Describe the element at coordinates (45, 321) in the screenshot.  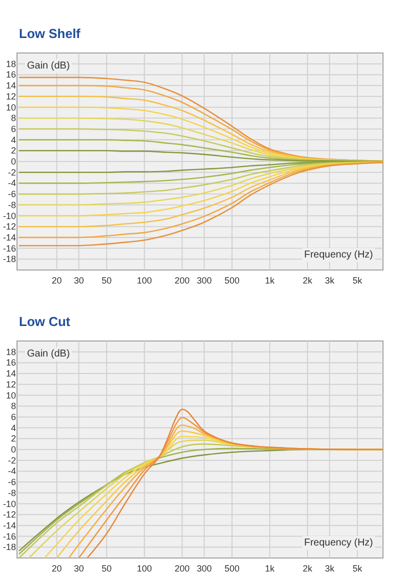
I see `chart-title: Low Cut` at that location.